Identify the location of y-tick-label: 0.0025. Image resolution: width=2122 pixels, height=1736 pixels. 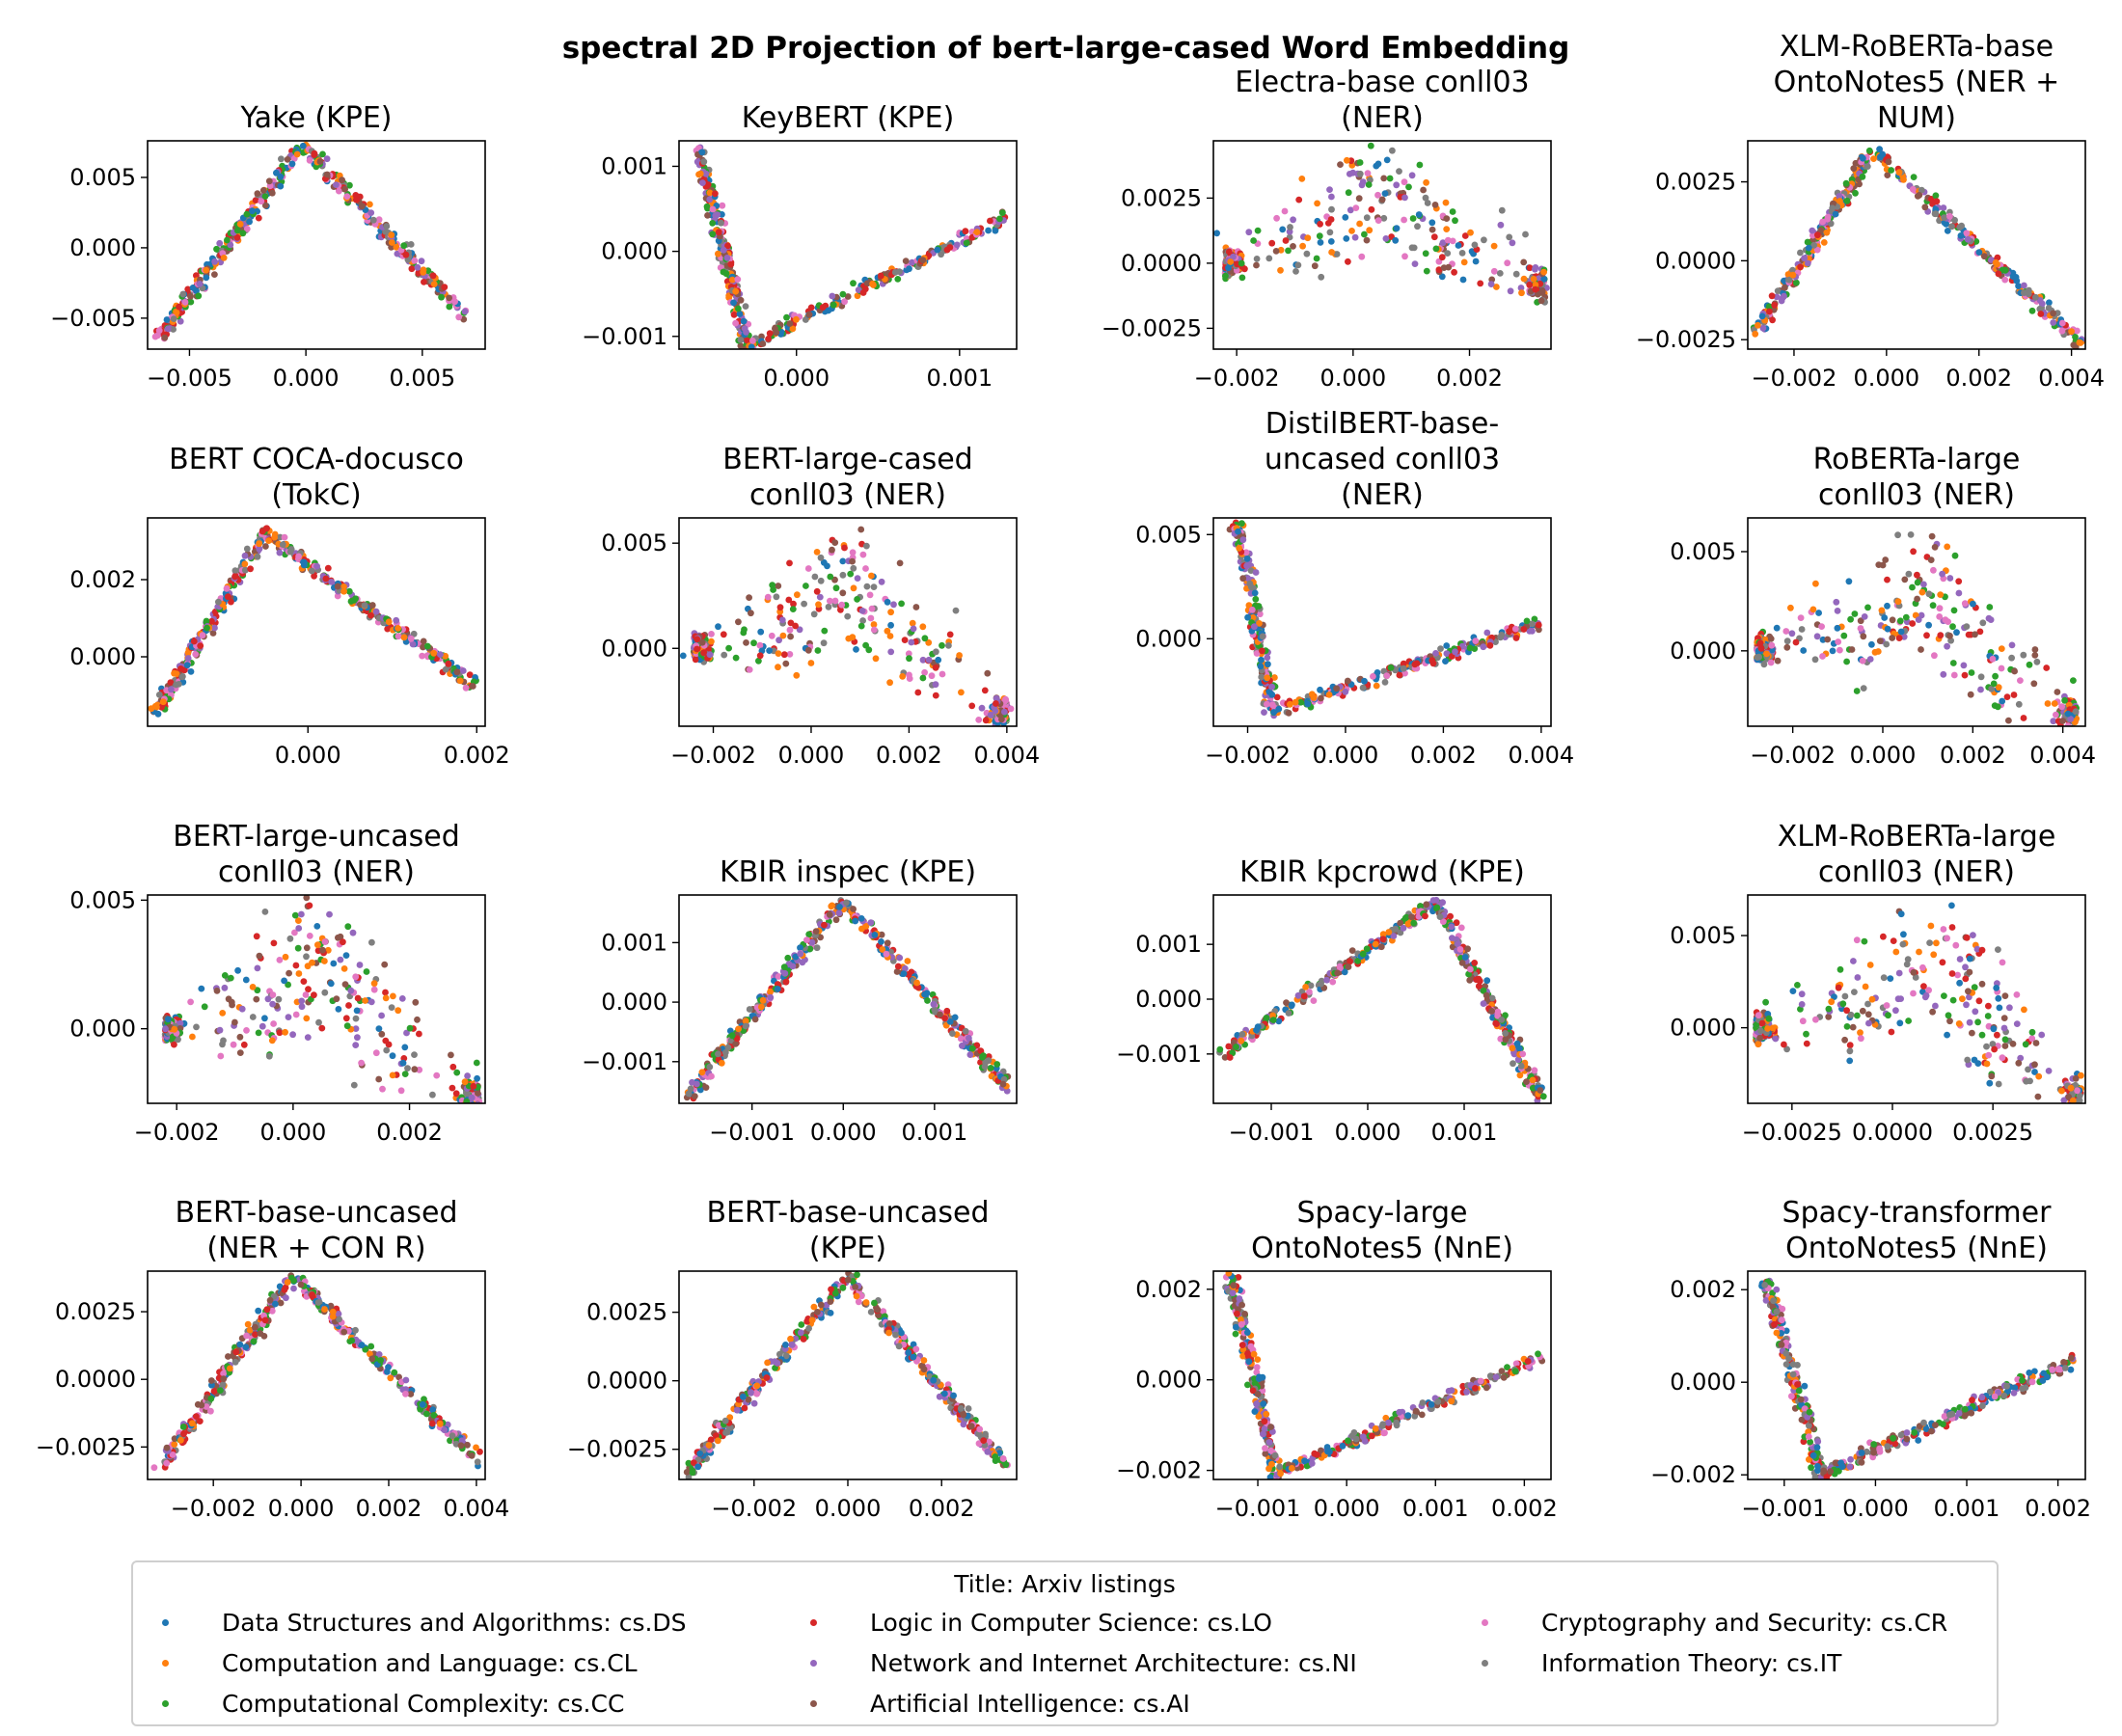
(1696, 182).